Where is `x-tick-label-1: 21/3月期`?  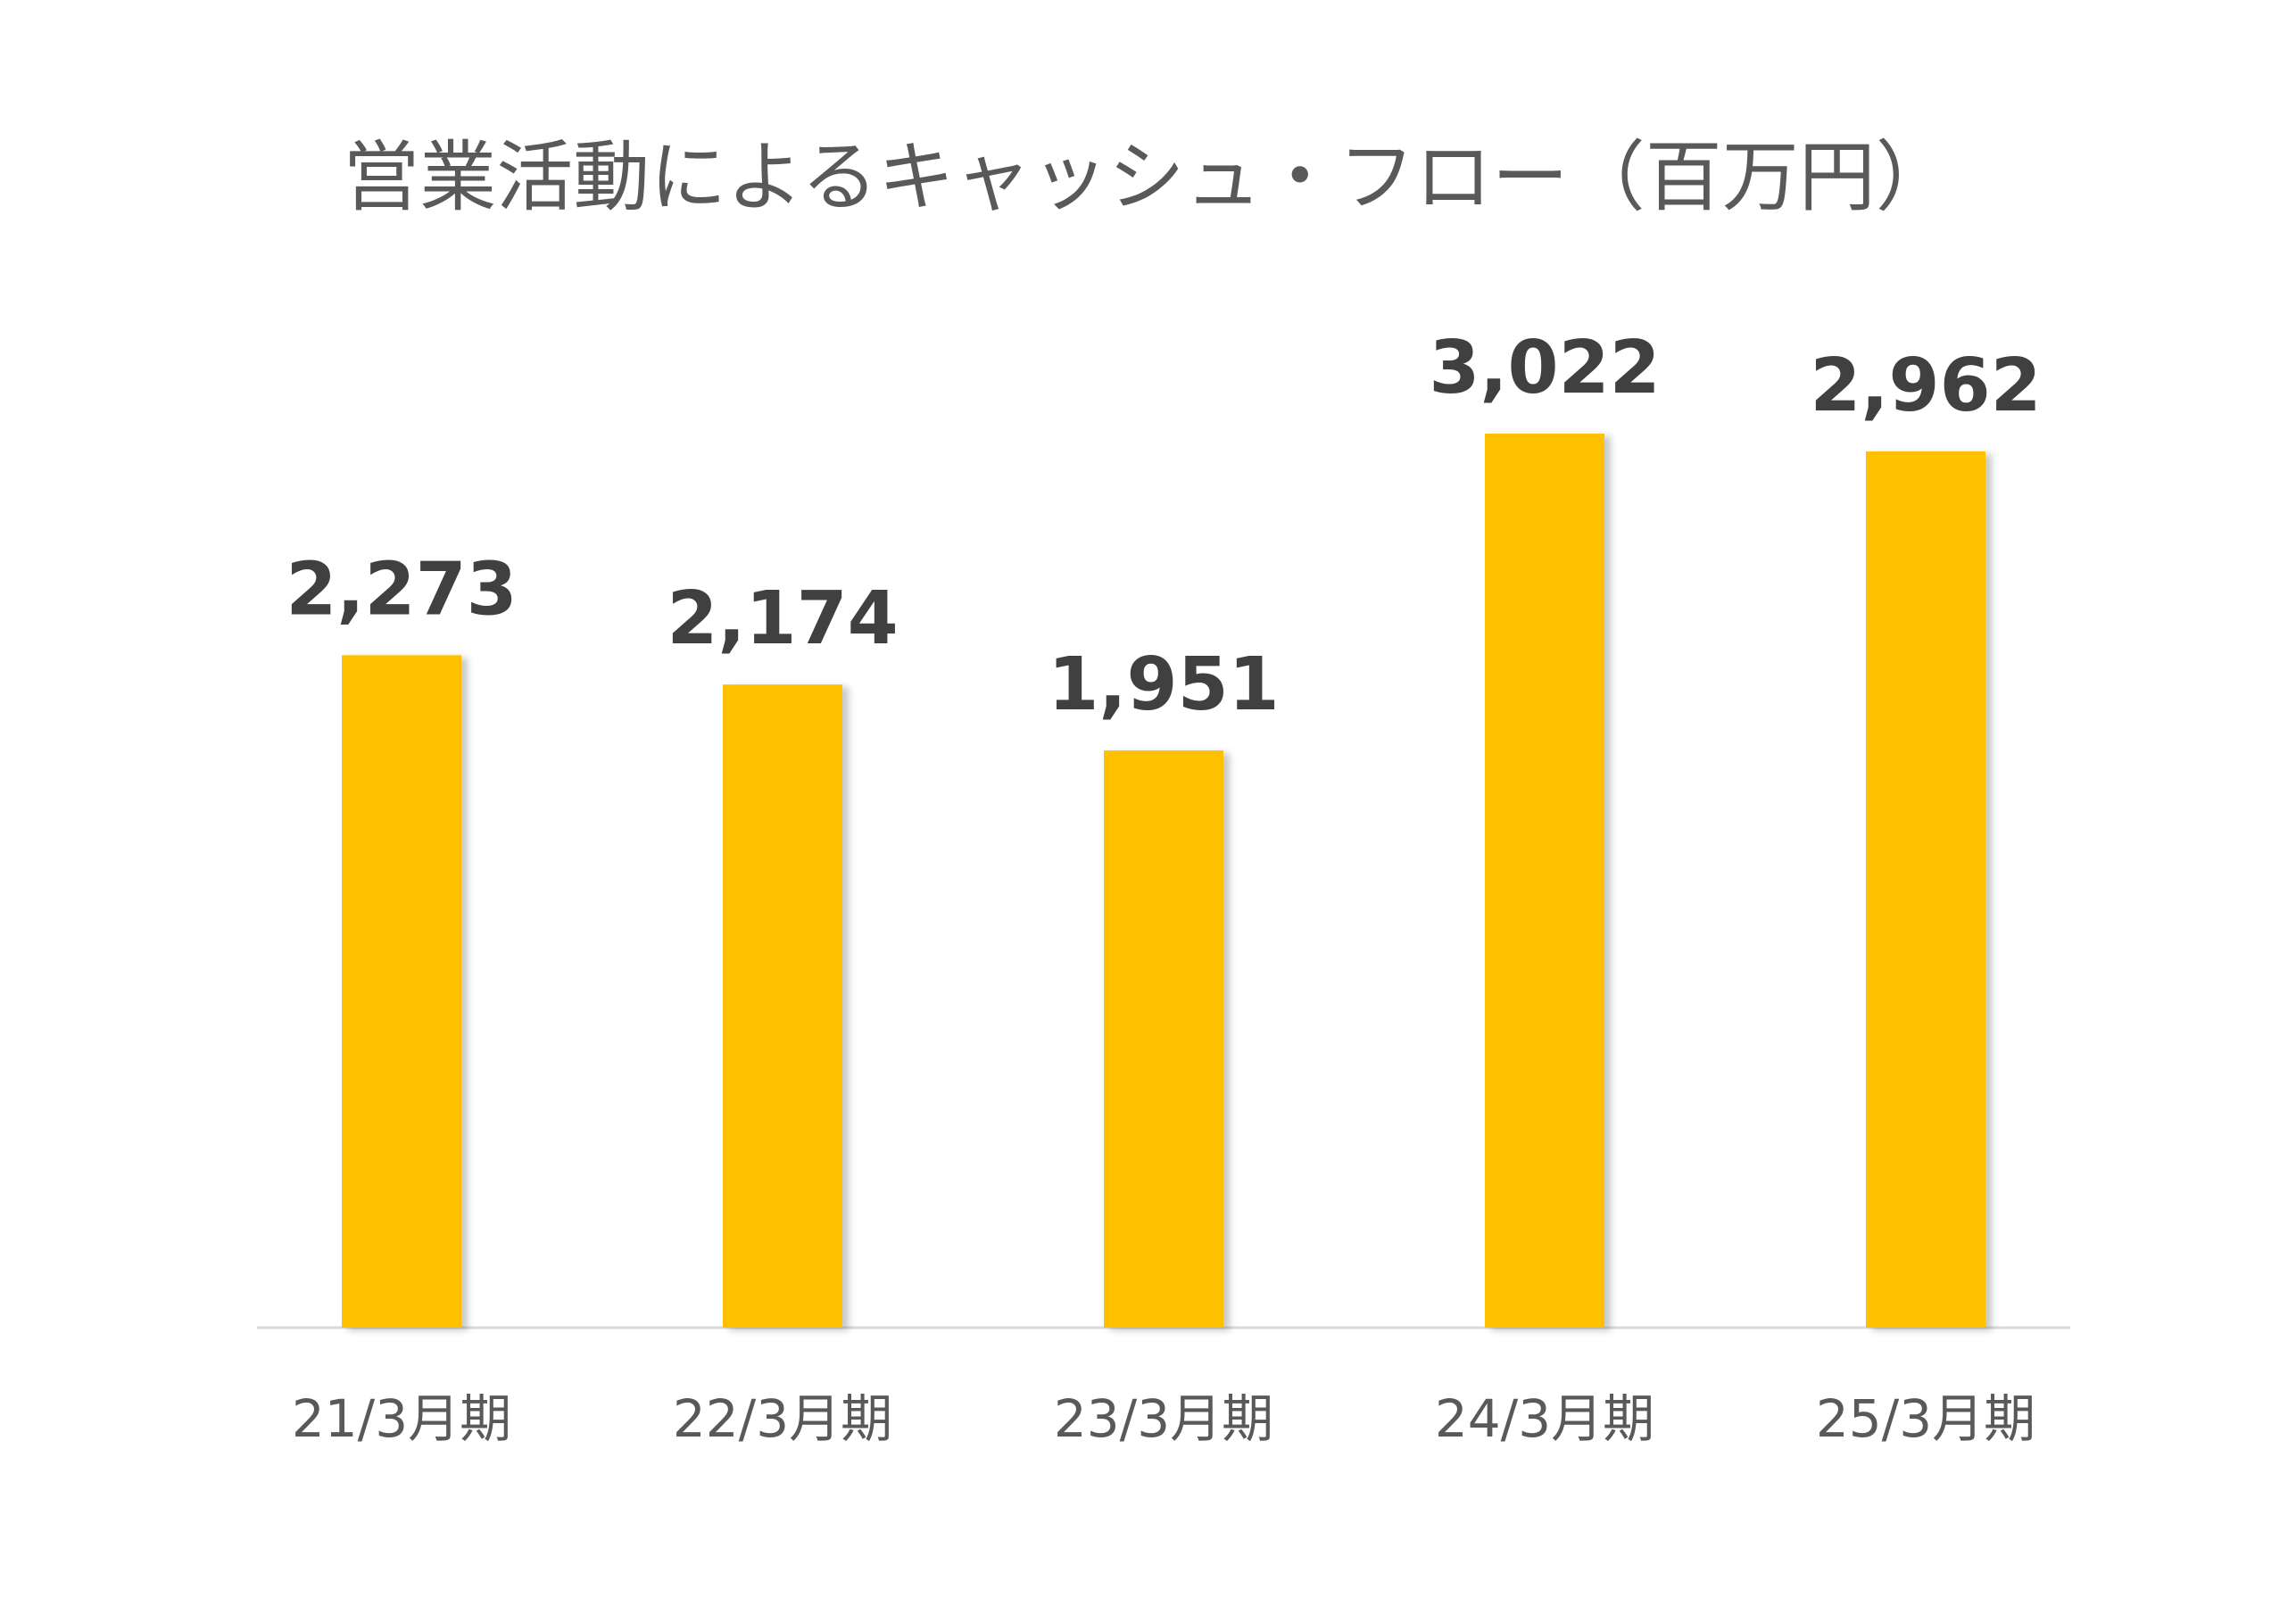
x-tick-label-1: 21/3月期 is located at coordinates (401, 1418).